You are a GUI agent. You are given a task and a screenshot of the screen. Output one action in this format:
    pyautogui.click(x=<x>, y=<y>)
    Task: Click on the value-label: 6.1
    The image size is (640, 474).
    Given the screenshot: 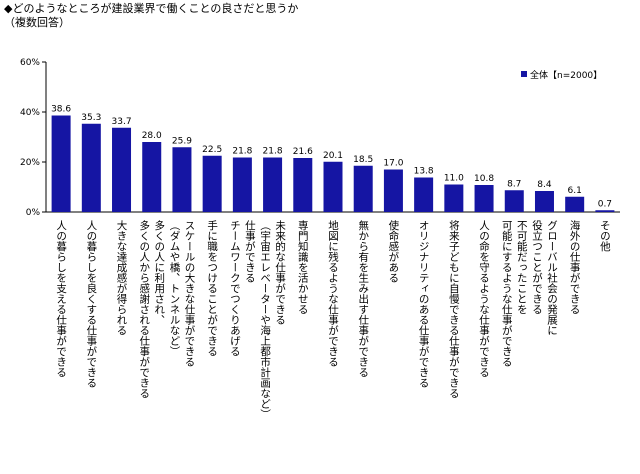 What is the action you would take?
    pyautogui.click(x=575, y=191)
    